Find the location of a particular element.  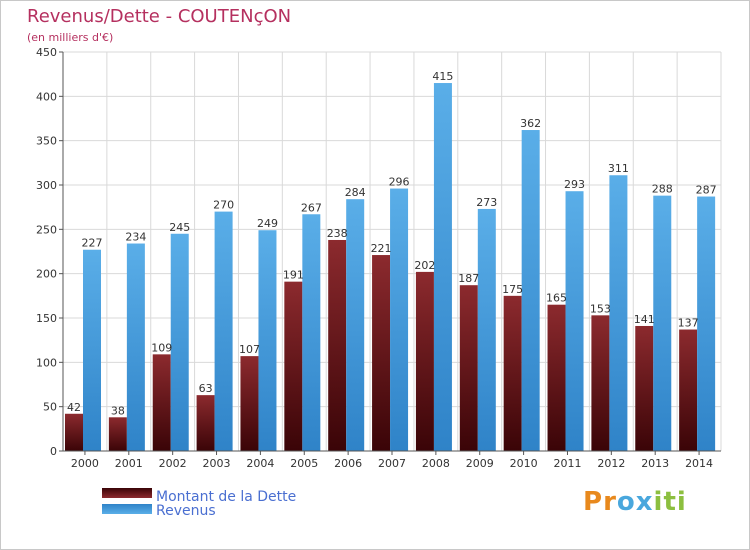

legend: Montant de la Dette Revenus is located at coordinates (199, 503).